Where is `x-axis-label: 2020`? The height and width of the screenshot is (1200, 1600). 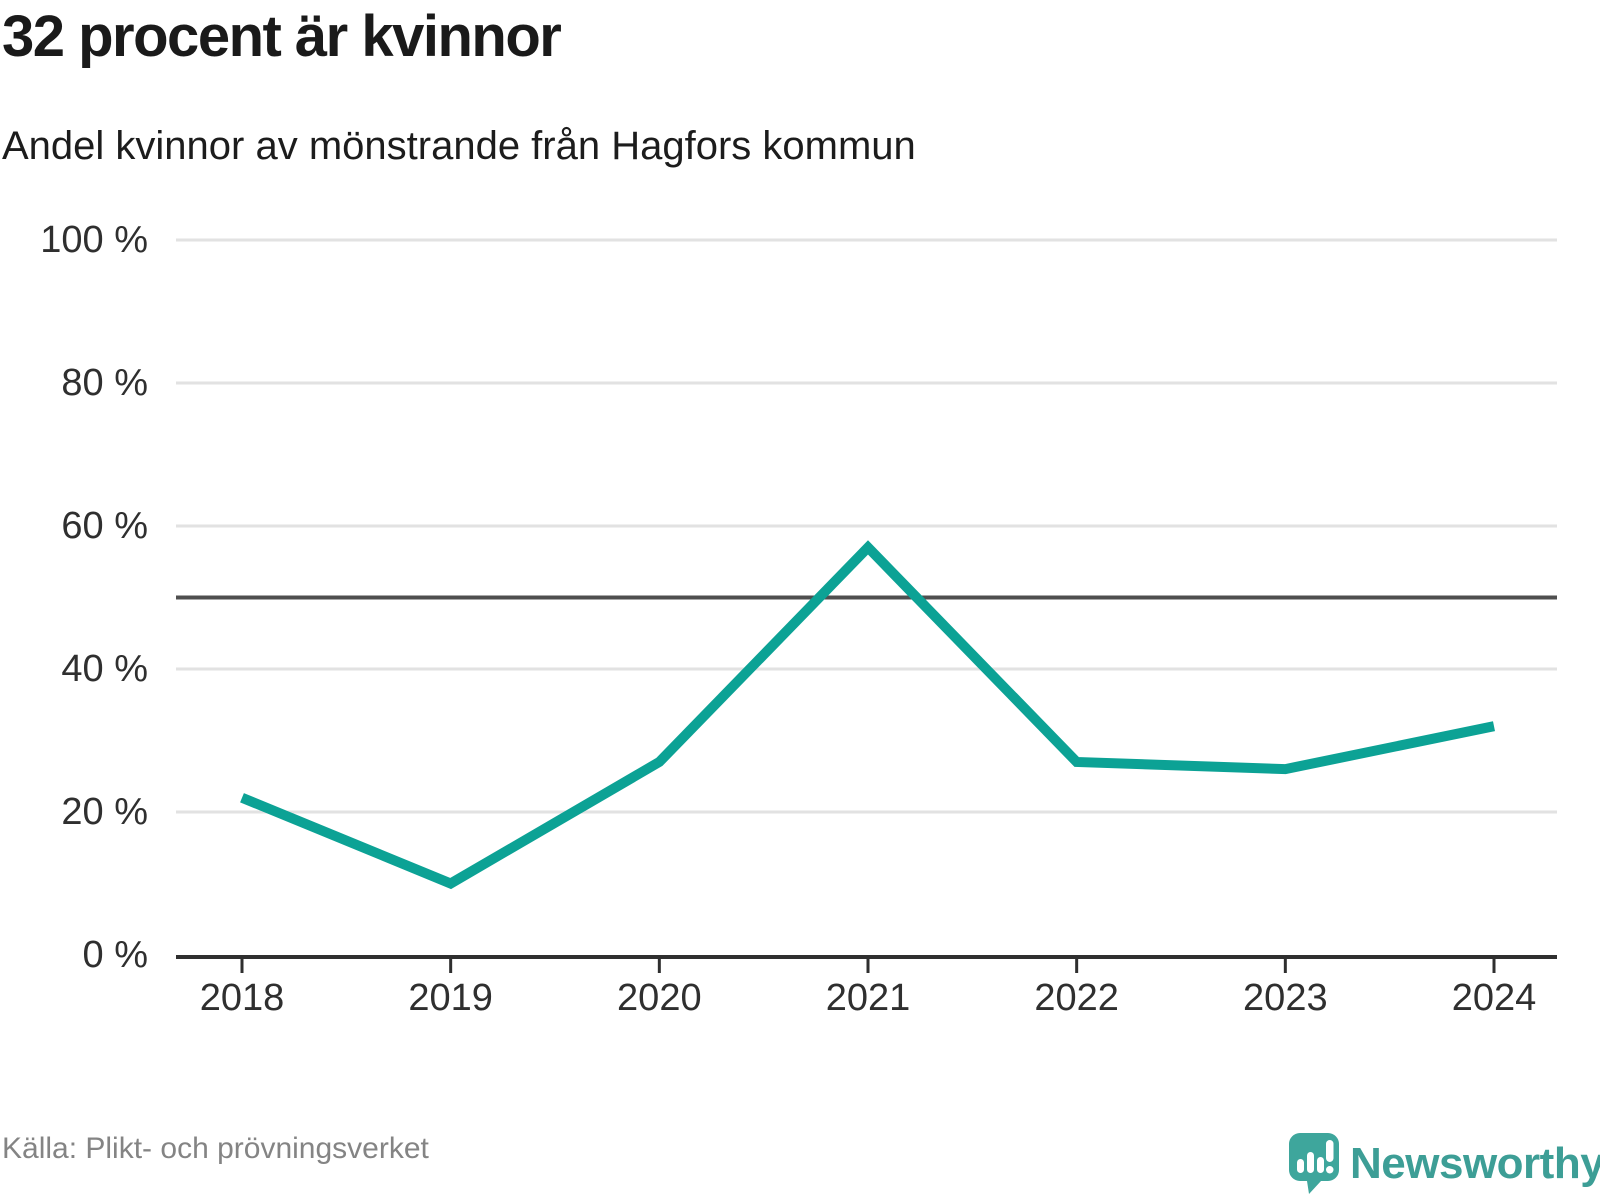 x-axis-label: 2020 is located at coordinates (659, 998).